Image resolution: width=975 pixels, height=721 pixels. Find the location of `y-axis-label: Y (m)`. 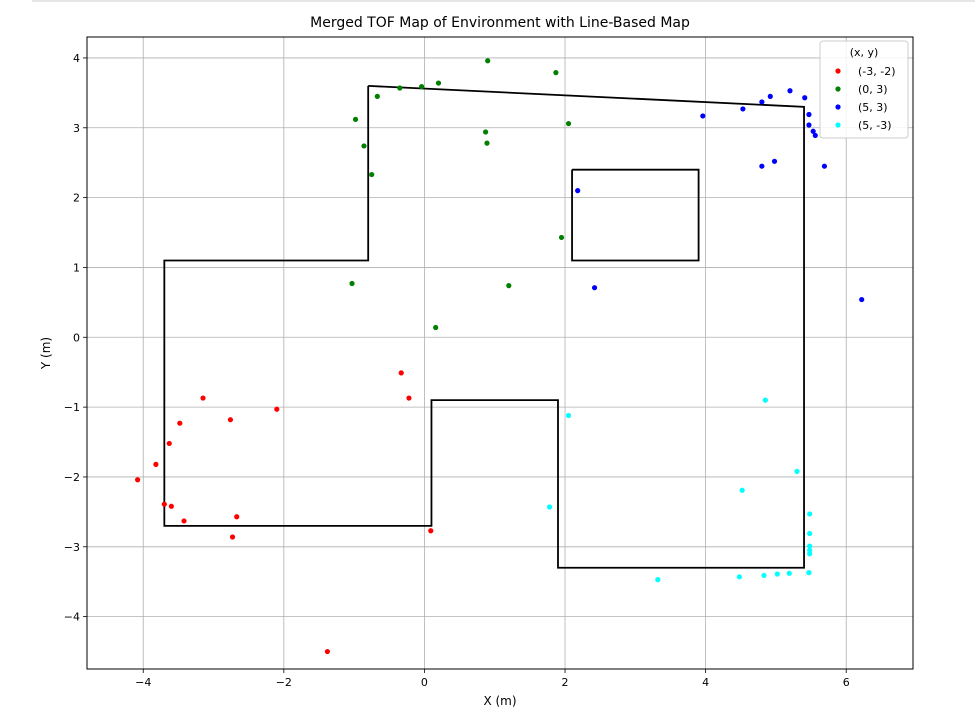

y-axis-label: Y (m) is located at coordinates (46, 353).